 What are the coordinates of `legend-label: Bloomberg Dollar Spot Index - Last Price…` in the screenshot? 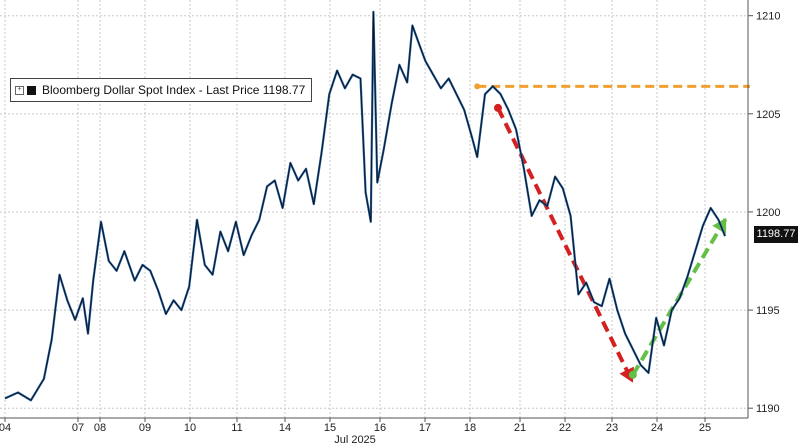 It's located at (174, 90).